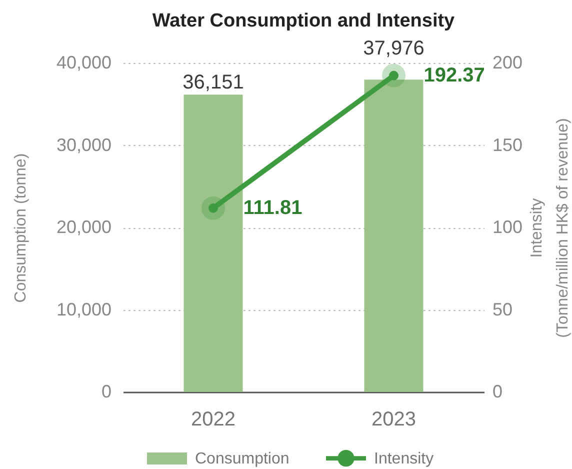  What do you see at coordinates (84, 309) in the screenshot?
I see `y-tick-label: 10,000` at bounding box center [84, 309].